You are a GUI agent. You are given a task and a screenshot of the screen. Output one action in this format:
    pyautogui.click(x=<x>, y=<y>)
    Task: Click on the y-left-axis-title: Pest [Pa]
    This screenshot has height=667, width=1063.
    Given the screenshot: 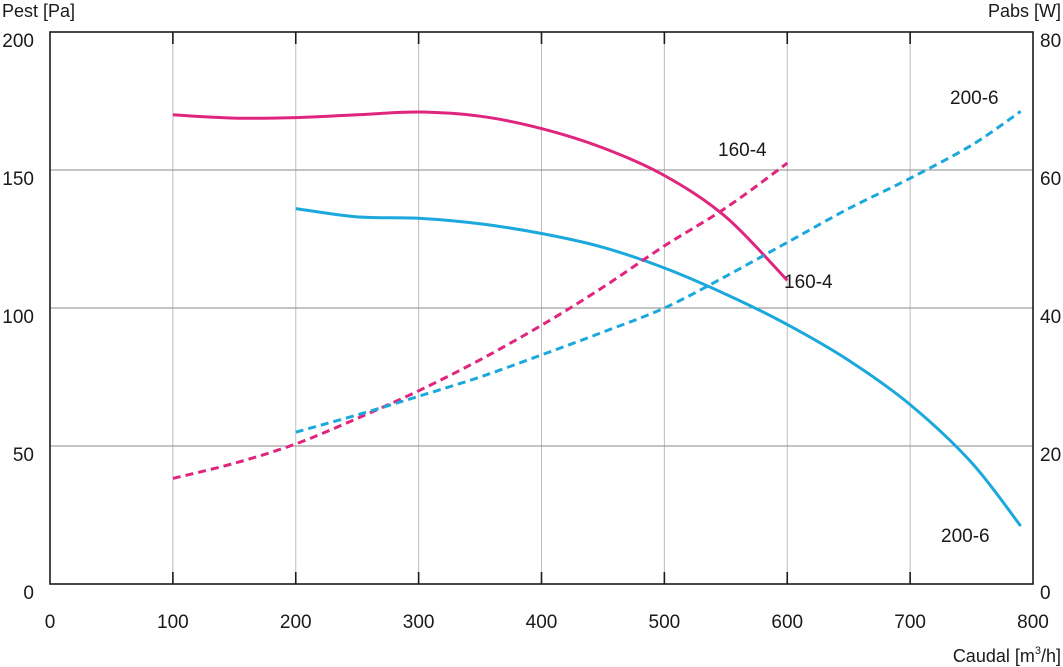 What is the action you would take?
    pyautogui.click(x=38, y=11)
    